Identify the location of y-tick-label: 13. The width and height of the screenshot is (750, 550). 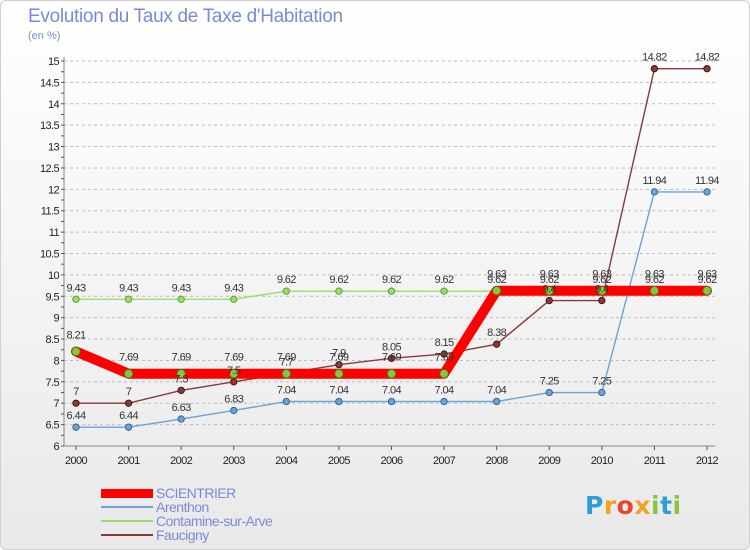
(54, 148).